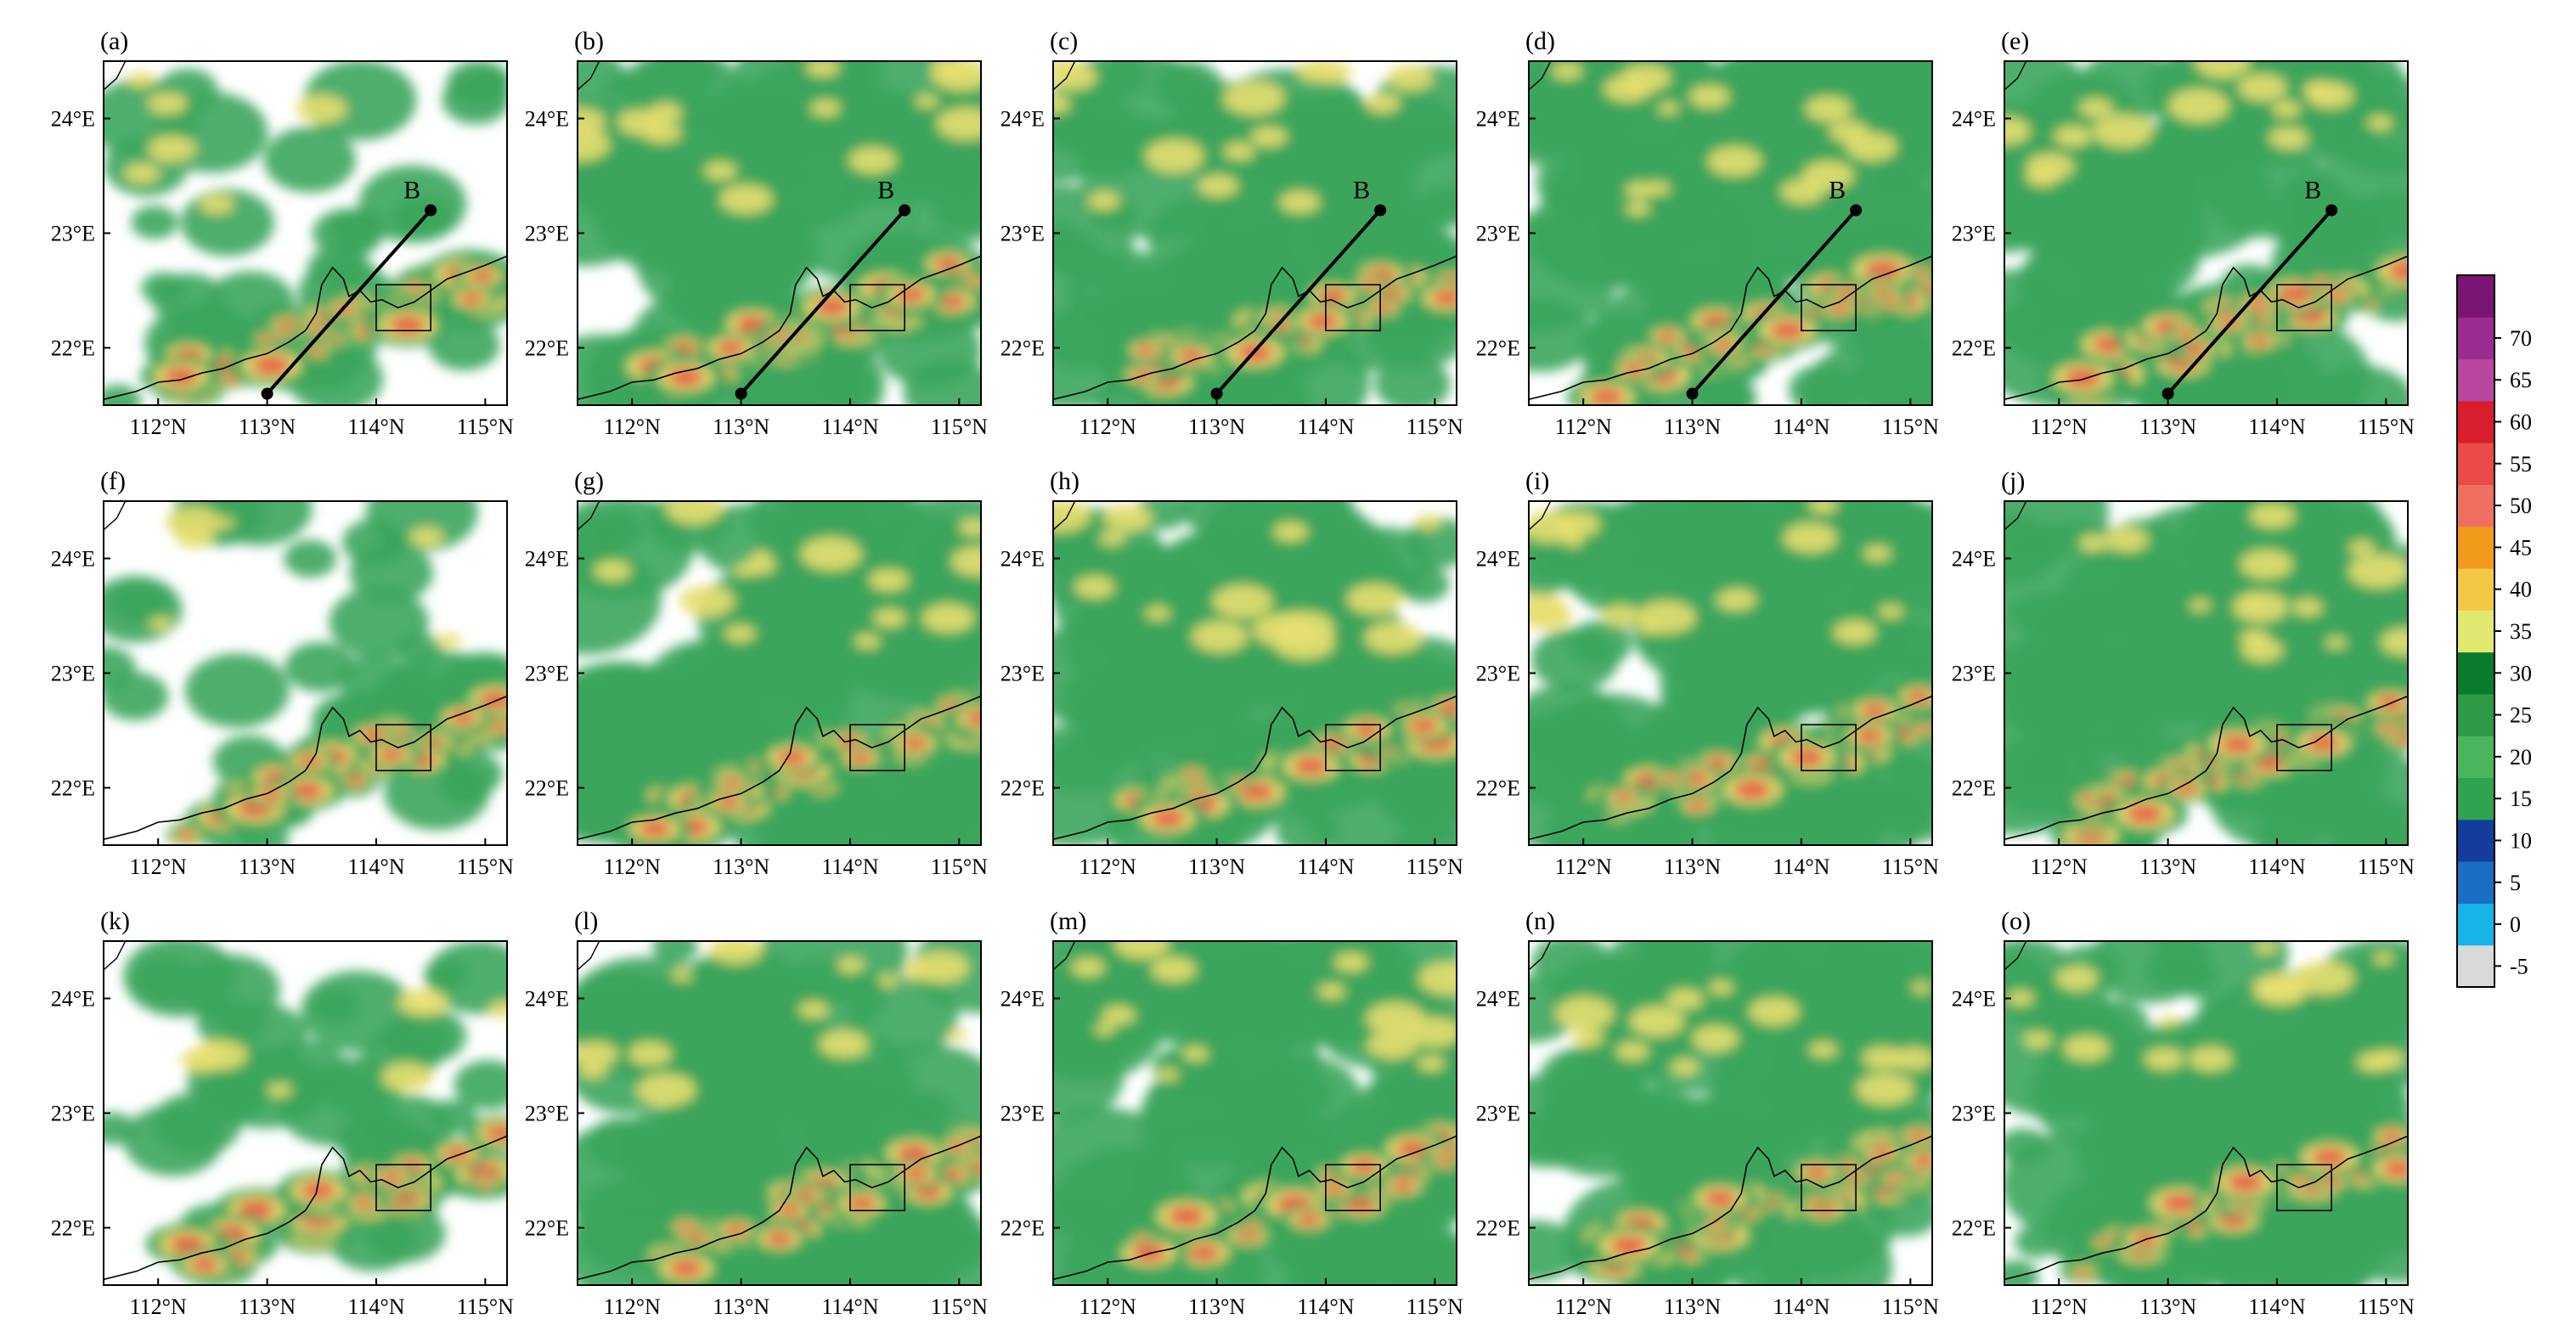 This screenshot has height=1342, width=2576. I want to click on panel-label: (i), so click(1537, 481).